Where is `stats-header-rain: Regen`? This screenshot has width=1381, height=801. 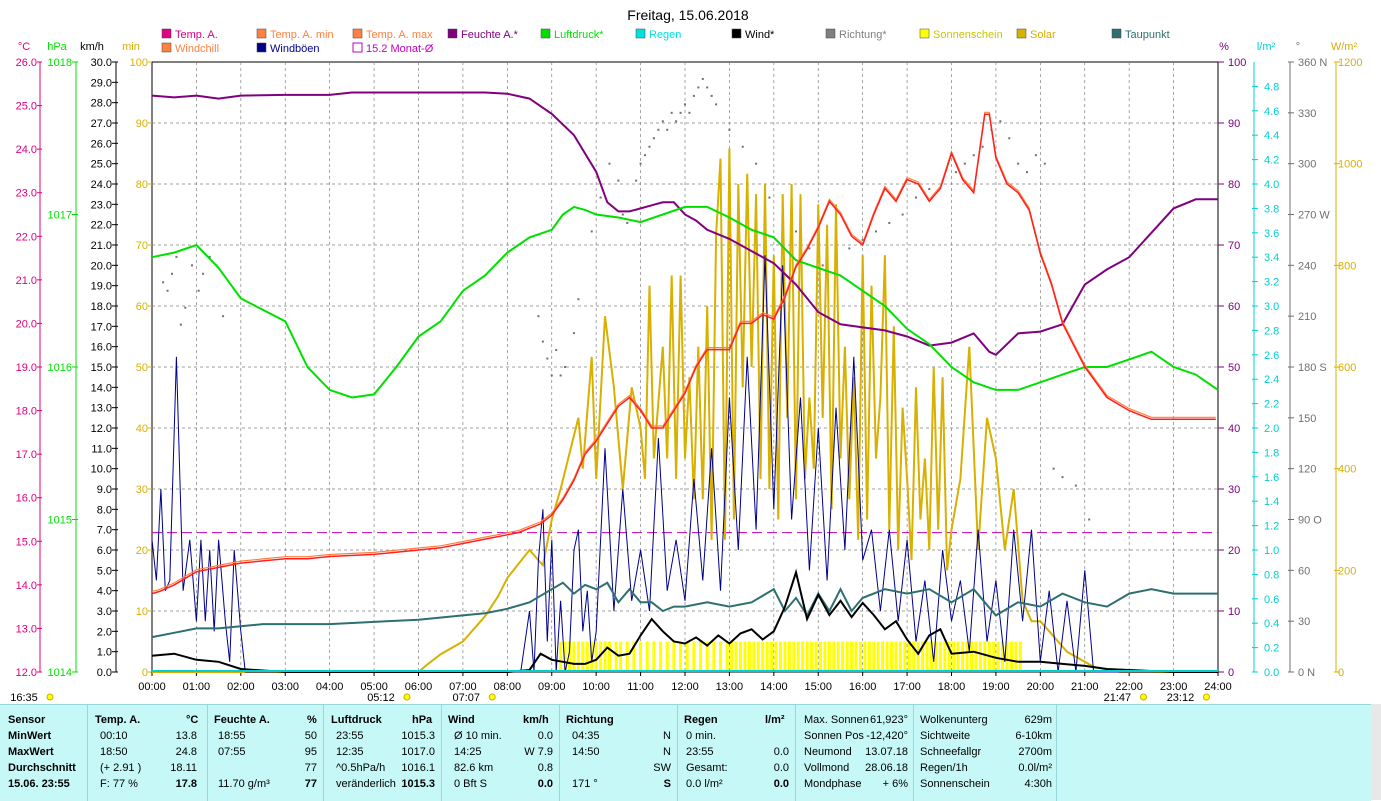 stats-header-rain: Regen is located at coordinates (701, 720).